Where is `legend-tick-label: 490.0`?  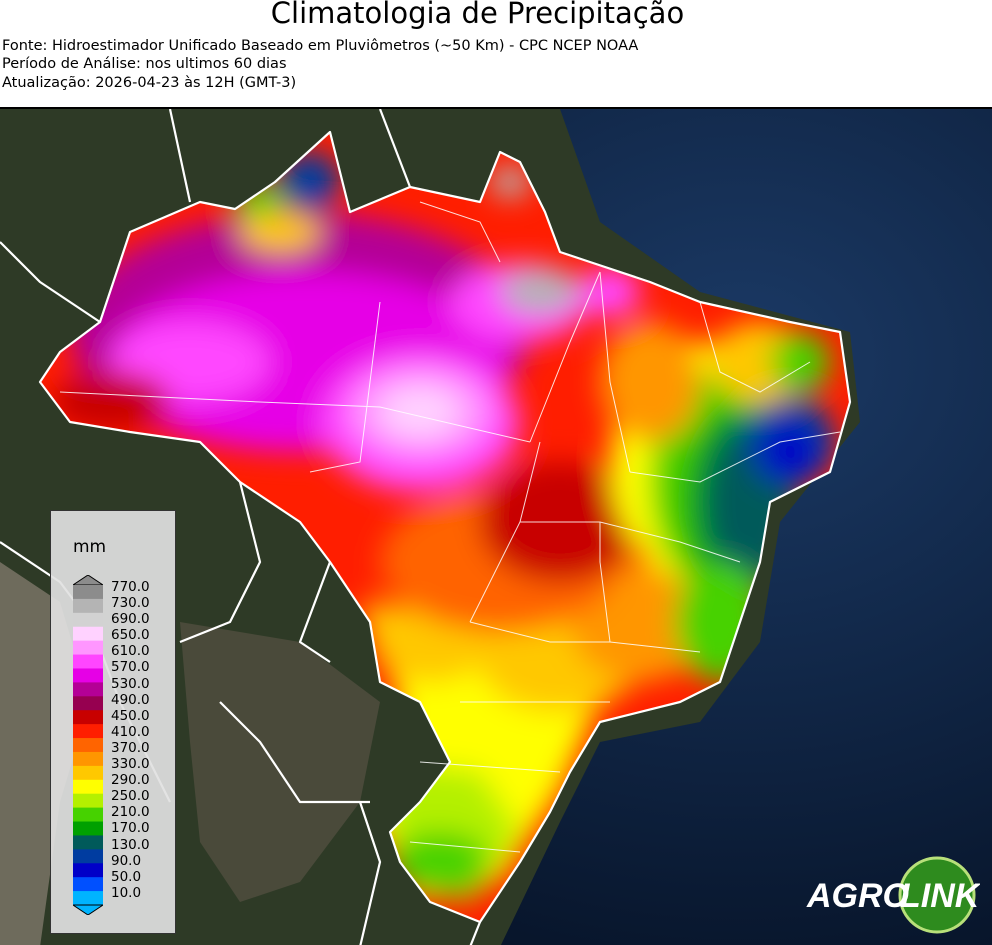 legend-tick-label: 490.0 is located at coordinates (130, 699).